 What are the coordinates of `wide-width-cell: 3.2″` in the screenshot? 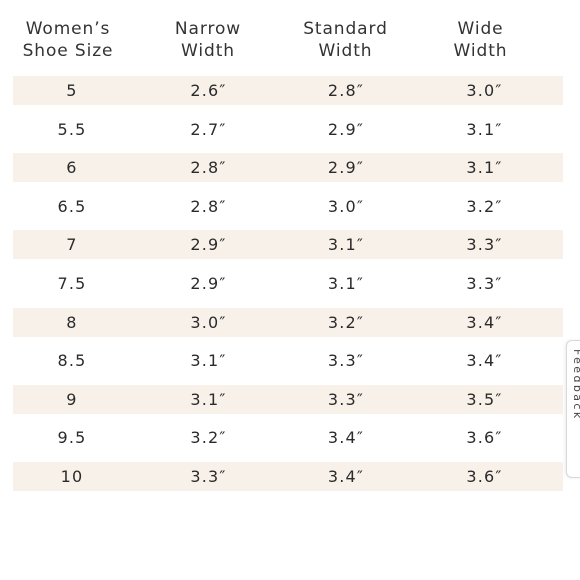 It's located at (484, 206).